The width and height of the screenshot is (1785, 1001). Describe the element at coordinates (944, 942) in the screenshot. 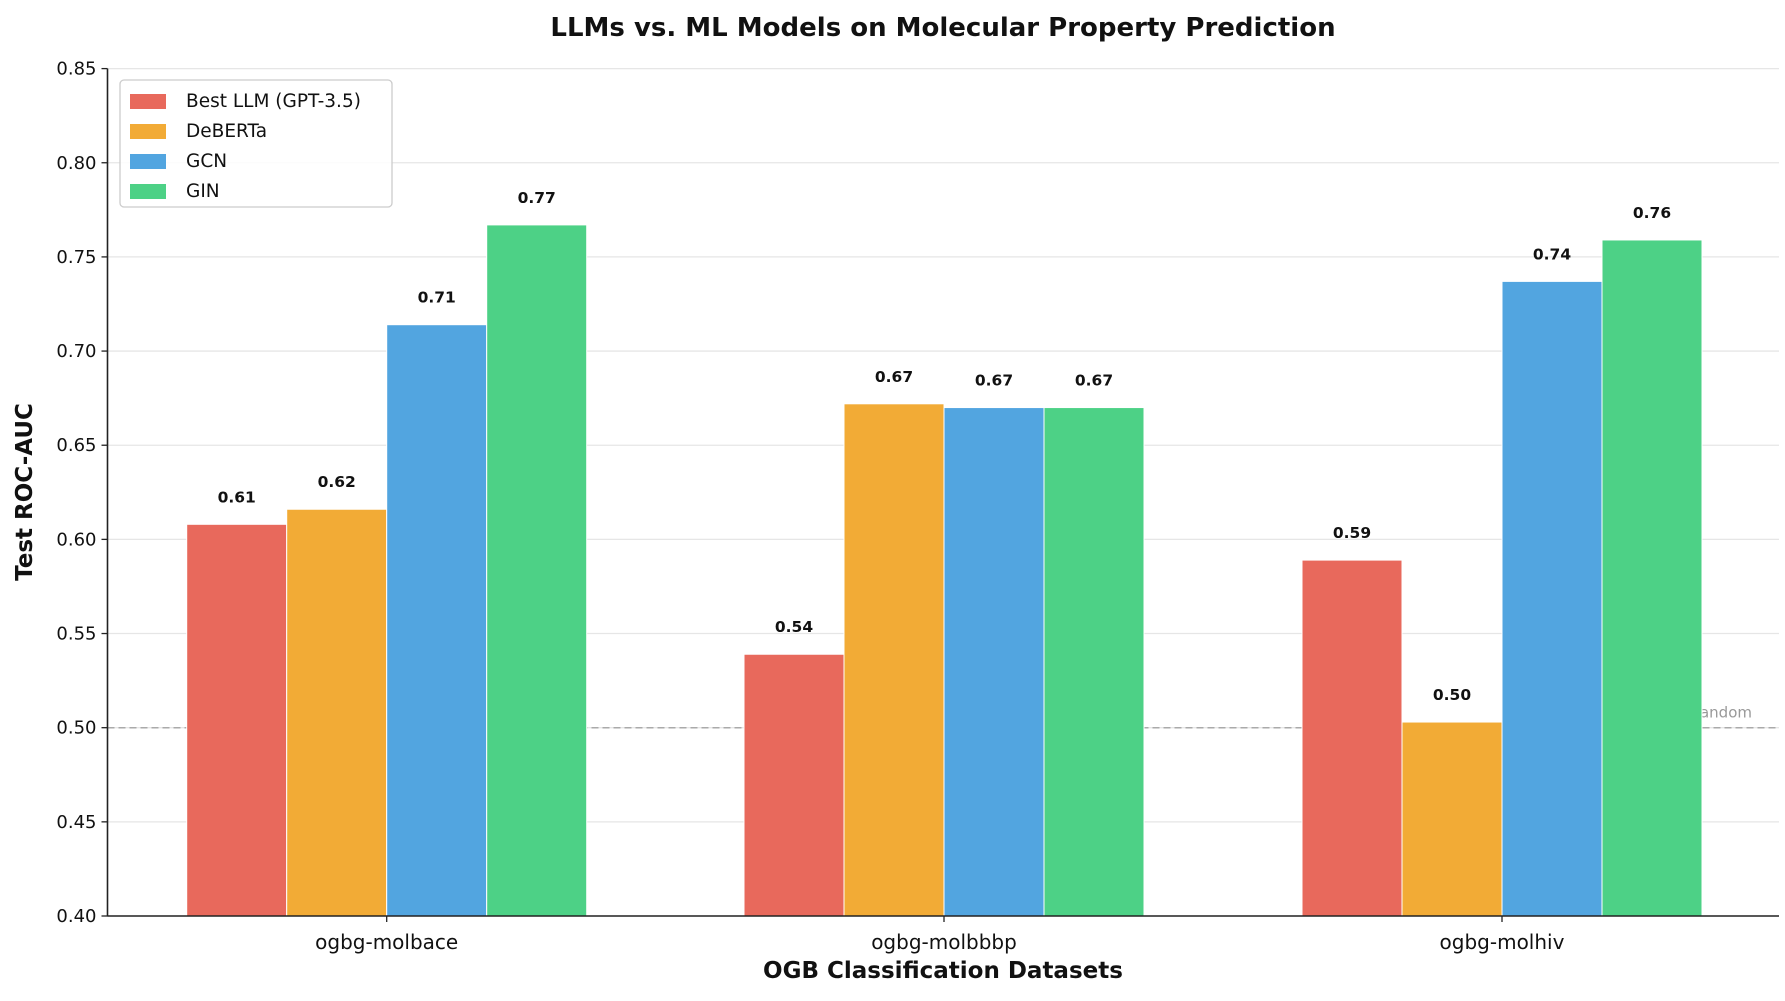

I see `x-tick-label: ogbg-molbbbp` at that location.